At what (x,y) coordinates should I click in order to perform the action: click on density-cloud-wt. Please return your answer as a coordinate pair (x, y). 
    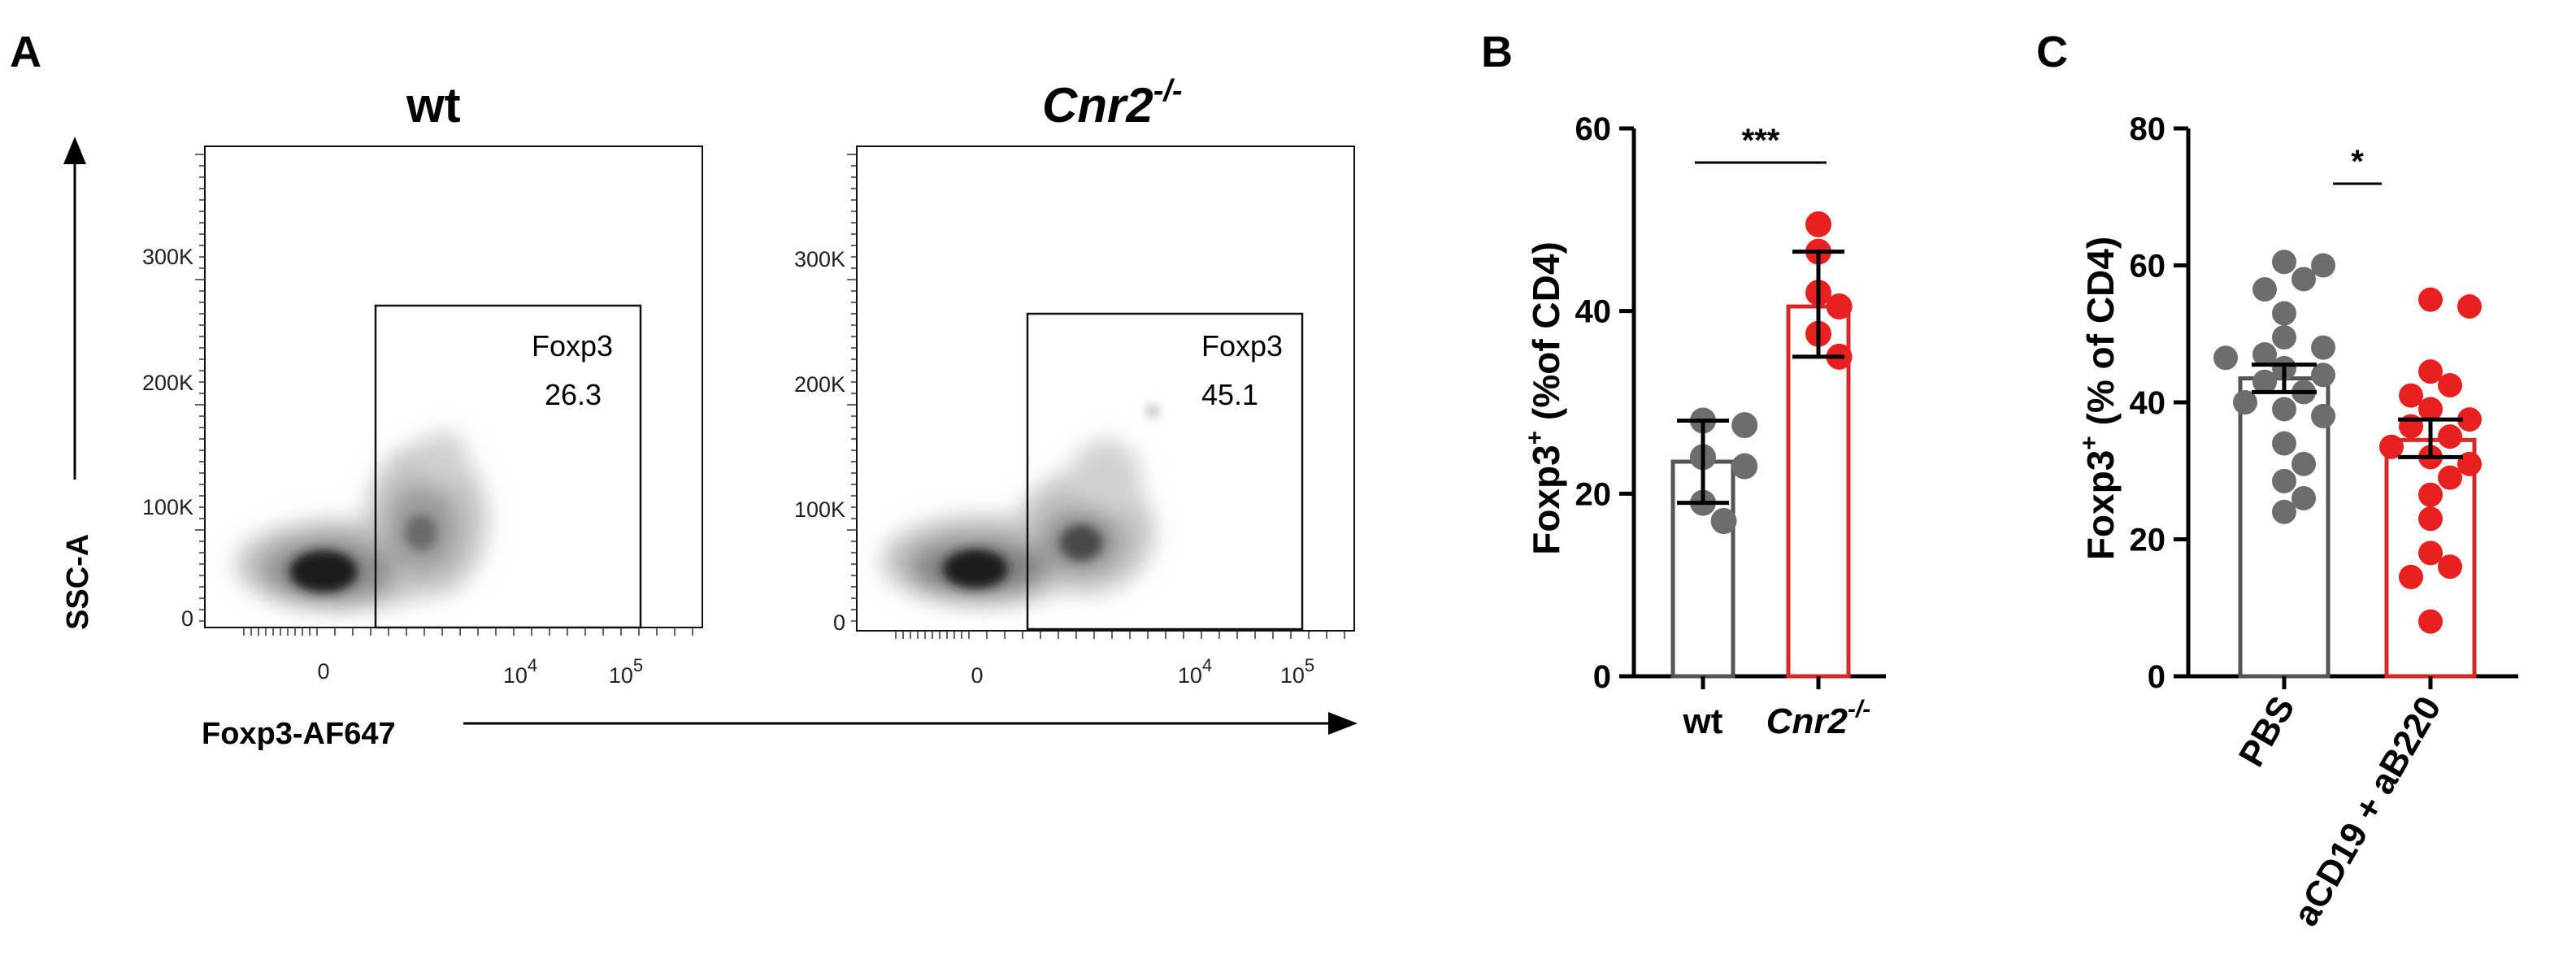
    Looking at the image, I should click on (362, 520).